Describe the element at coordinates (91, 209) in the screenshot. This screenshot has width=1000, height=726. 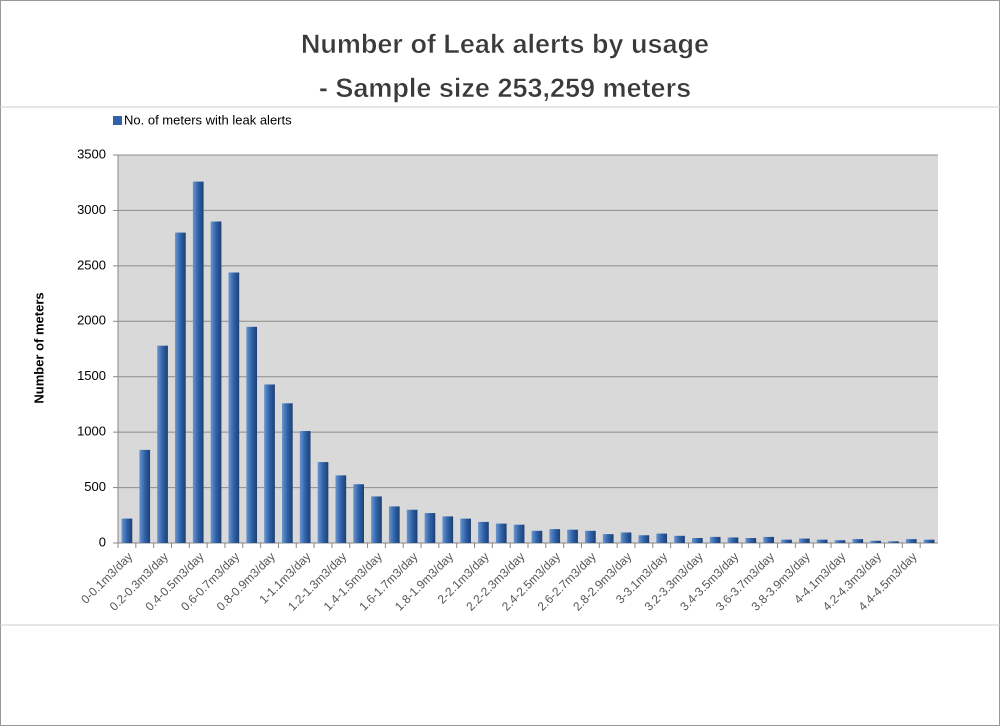
I see `y-tick-label: 3000` at that location.